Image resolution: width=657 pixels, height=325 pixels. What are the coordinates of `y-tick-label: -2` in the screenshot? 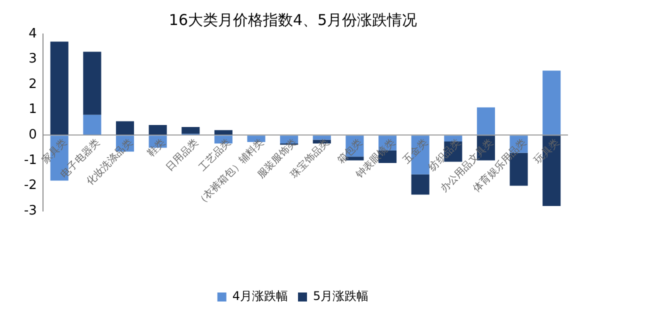 It's located at (30, 186).